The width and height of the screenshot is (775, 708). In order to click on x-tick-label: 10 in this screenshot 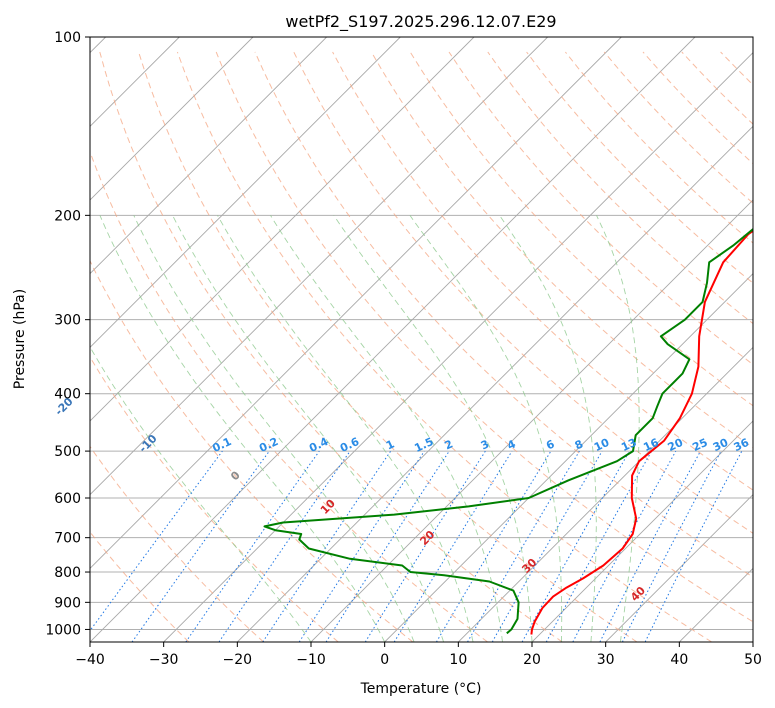, I will do `click(458, 660)`.